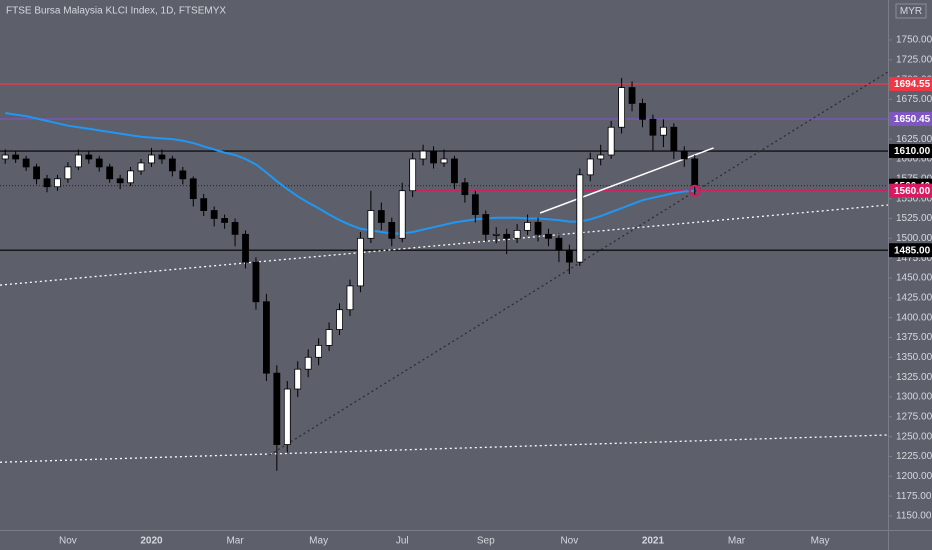  Describe the element at coordinates (914, 456) in the screenshot. I see `y-tick-label: 1225.00` at that location.